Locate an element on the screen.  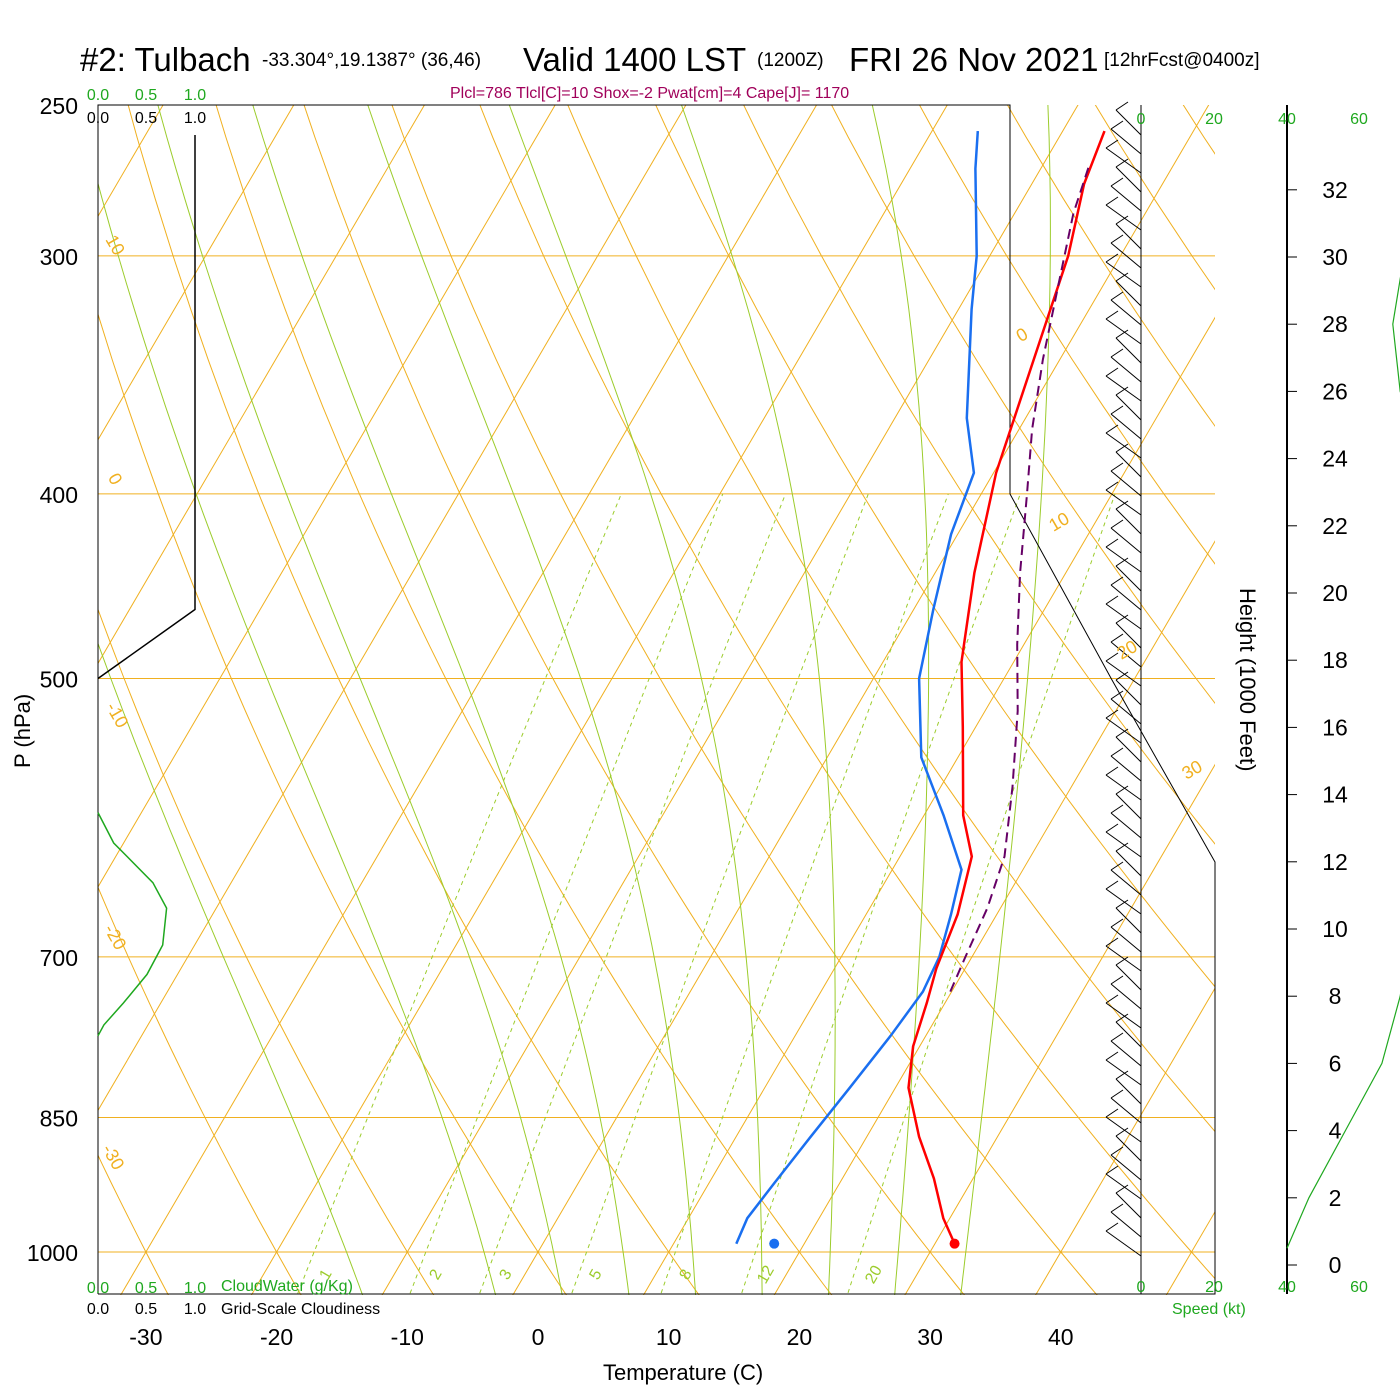
mixing-ratio-label: 12 is located at coordinates (766, 1275).